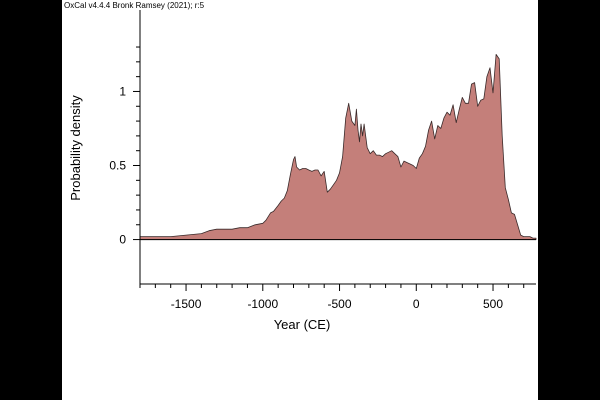 The image size is (600, 400). What do you see at coordinates (122, 240) in the screenshot?
I see `y-tick-label: 0` at bounding box center [122, 240].